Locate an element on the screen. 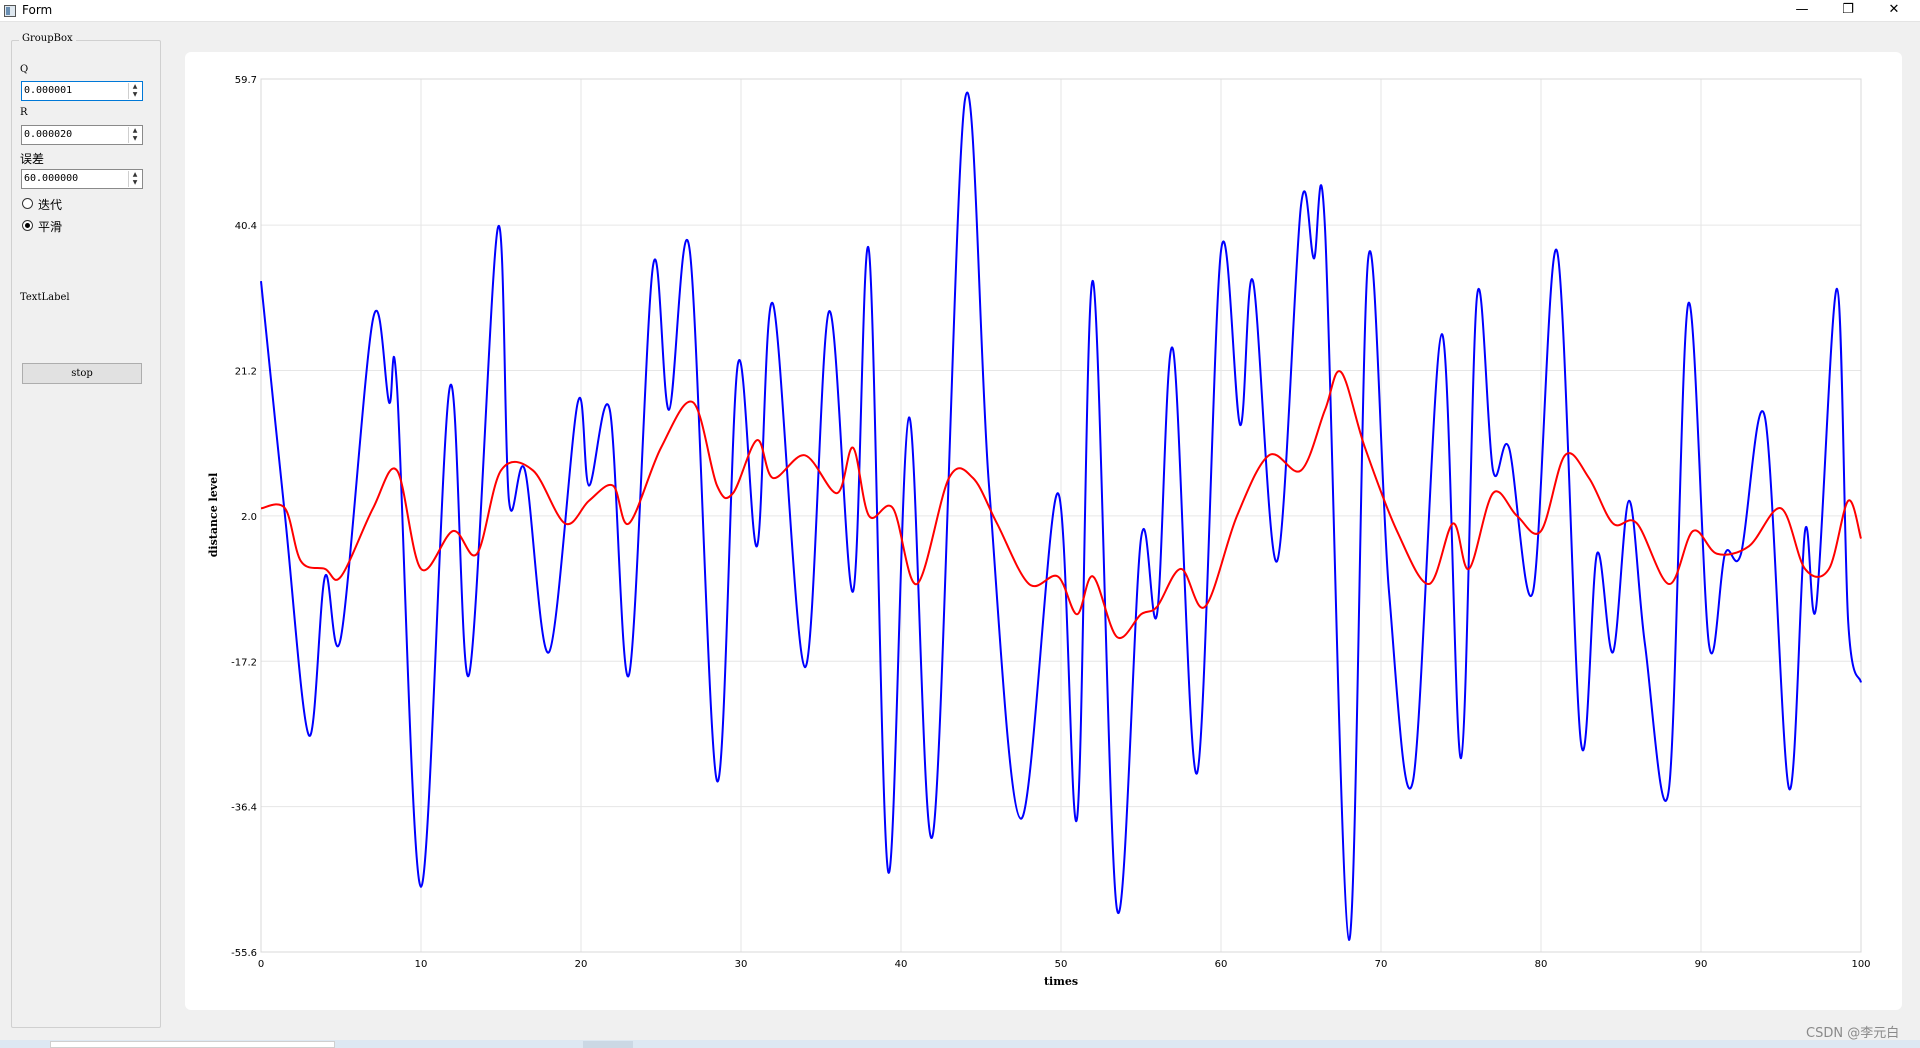  window-title: Form is located at coordinates (37, 10).